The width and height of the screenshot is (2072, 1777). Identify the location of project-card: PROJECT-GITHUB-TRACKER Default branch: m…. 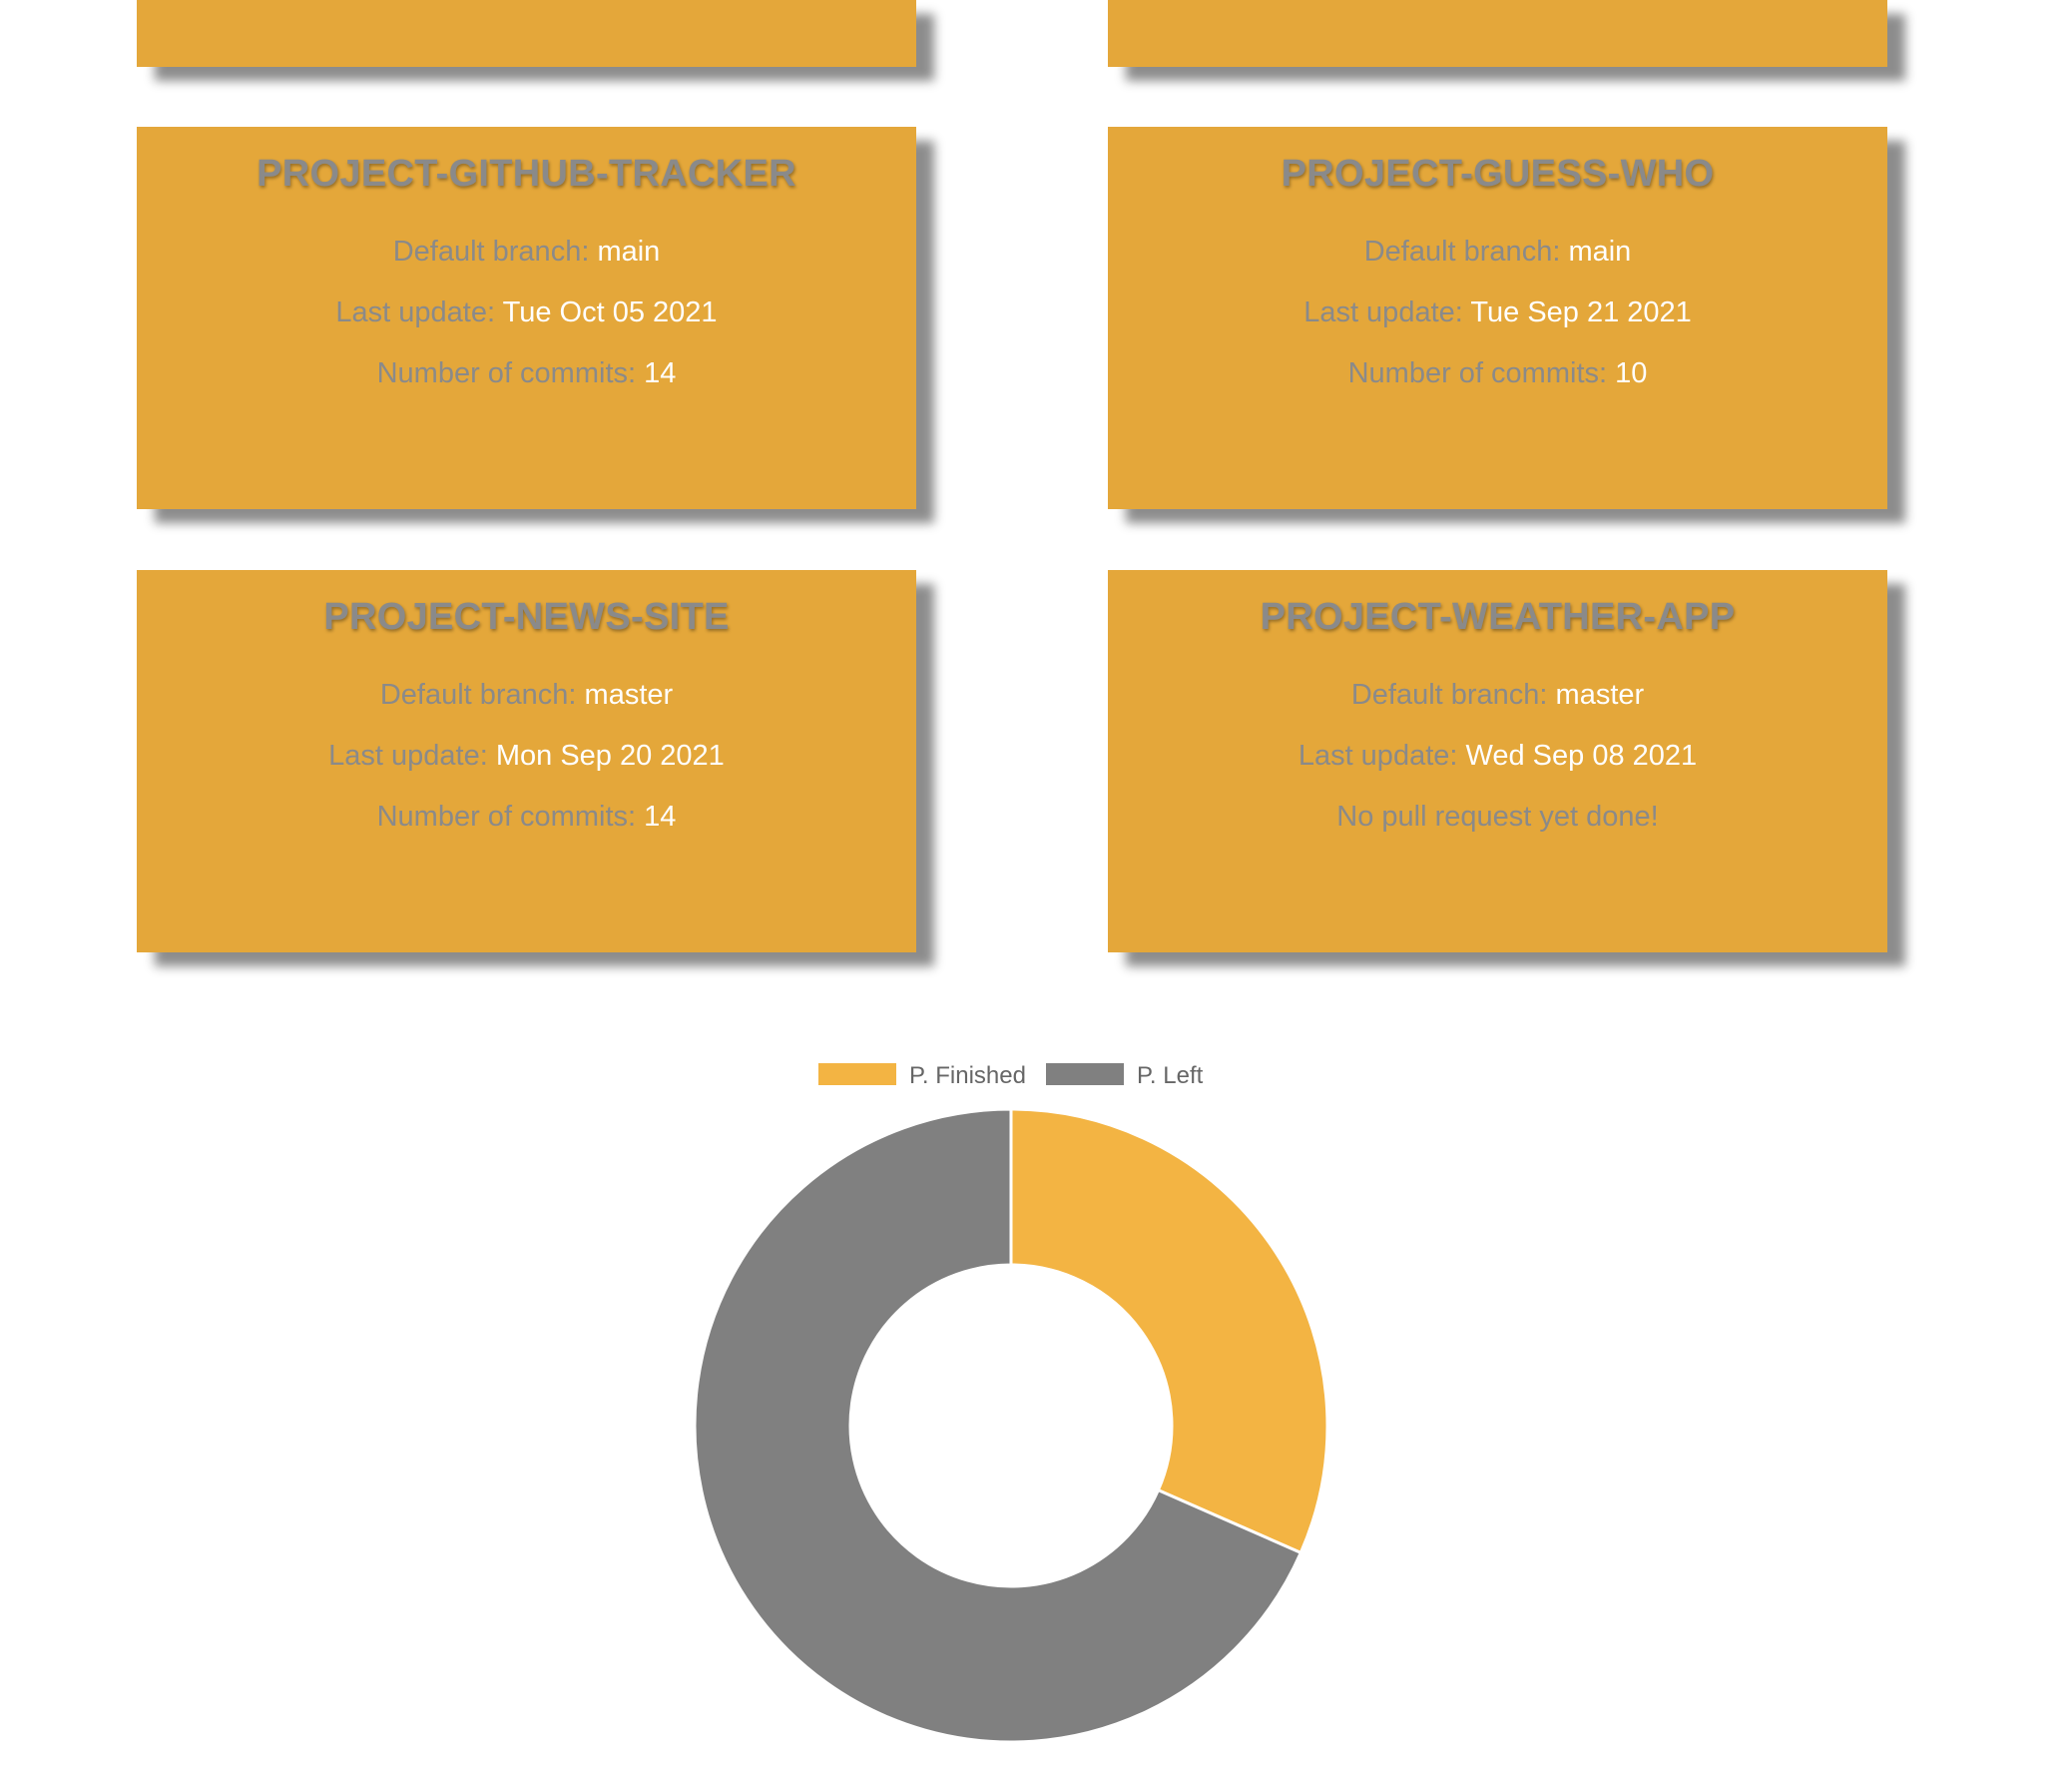
(527, 318).